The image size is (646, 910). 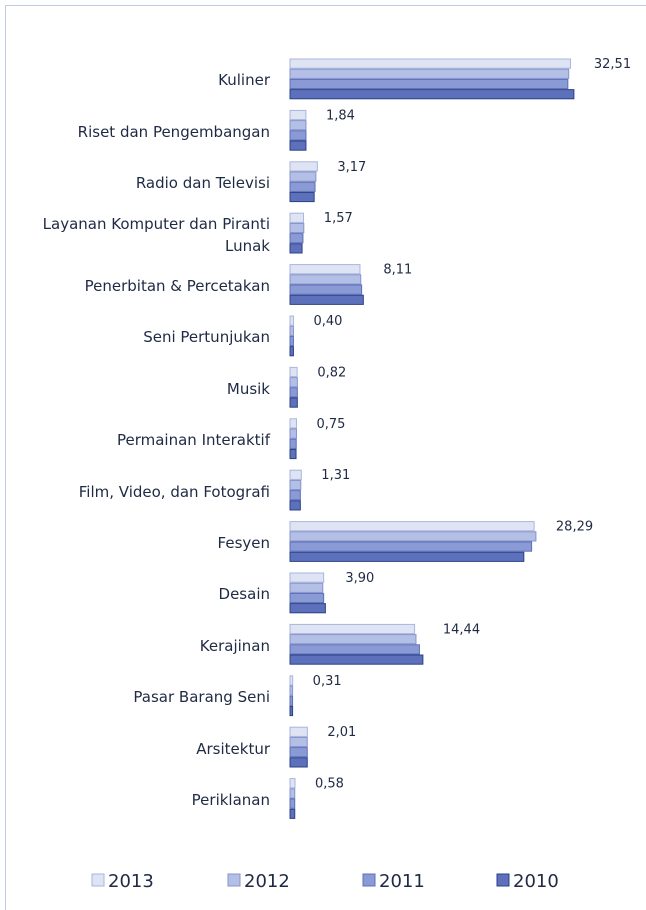 I want to click on data-label: 0,31, so click(x=327, y=681).